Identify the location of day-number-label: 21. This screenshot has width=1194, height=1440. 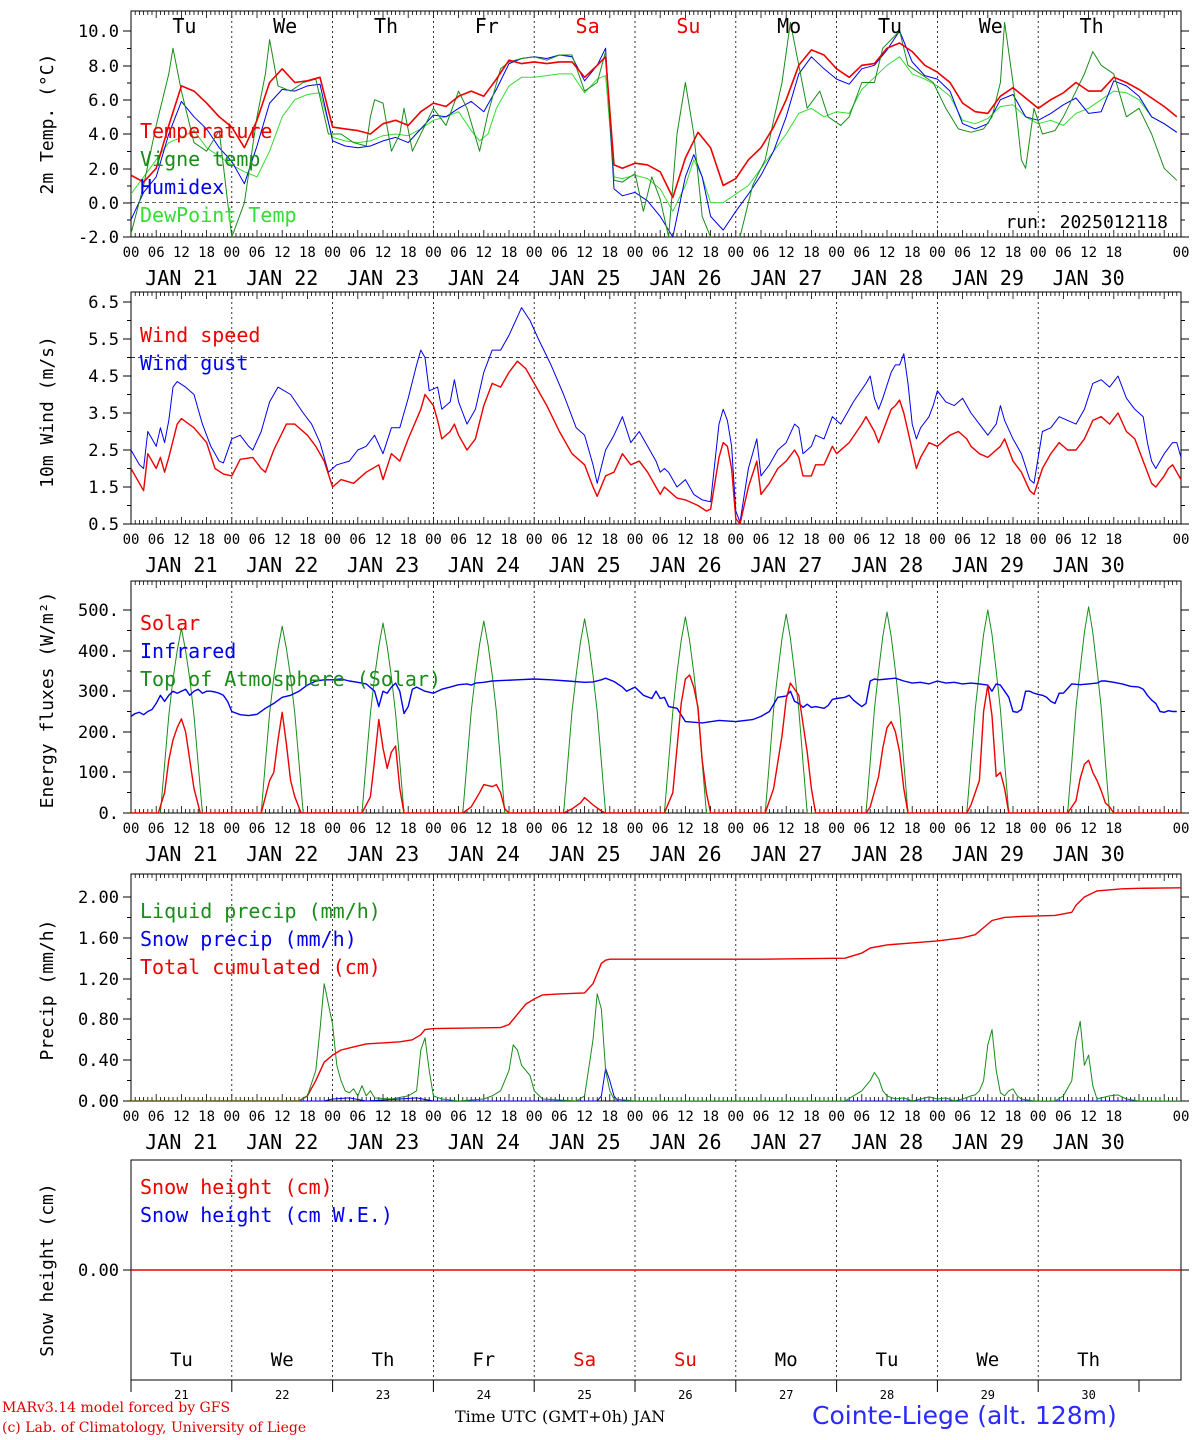
(181, 1395).